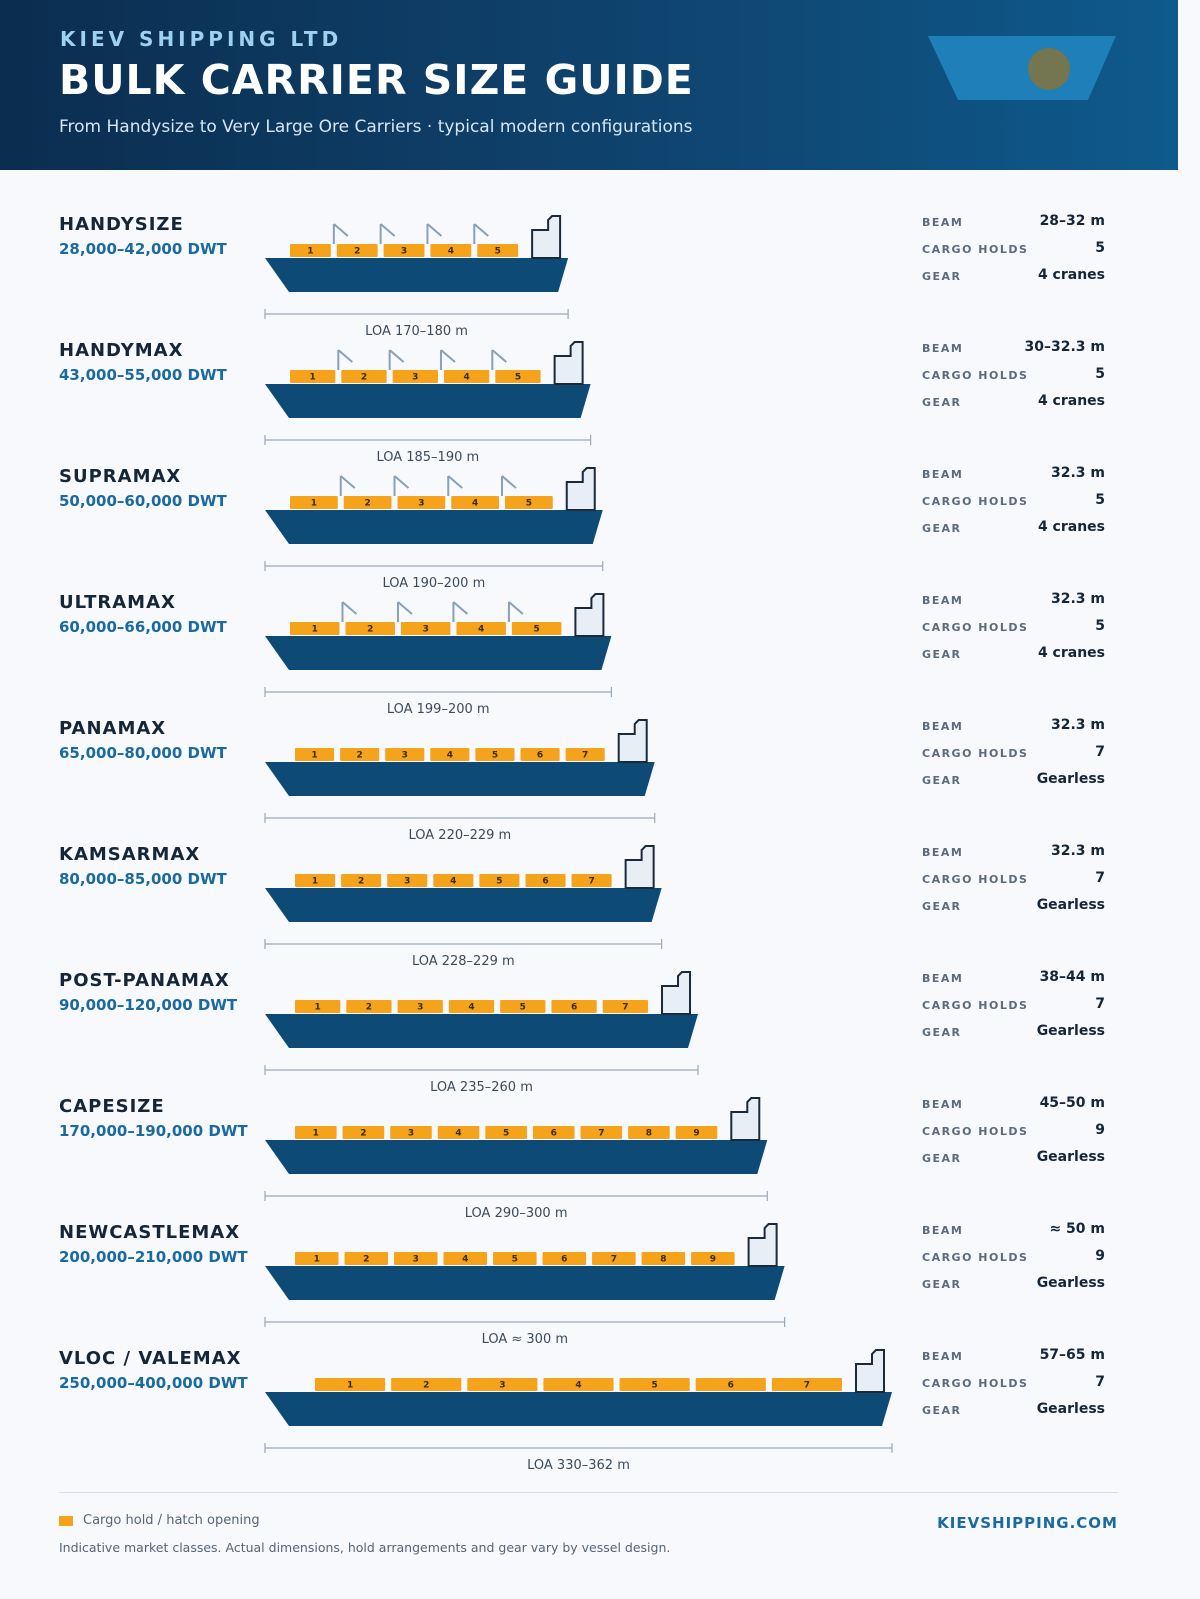 The width and height of the screenshot is (1200, 1599). What do you see at coordinates (148, 1005) in the screenshot?
I see `vessel-dwt-range: 90,000–120,000 DWT` at bounding box center [148, 1005].